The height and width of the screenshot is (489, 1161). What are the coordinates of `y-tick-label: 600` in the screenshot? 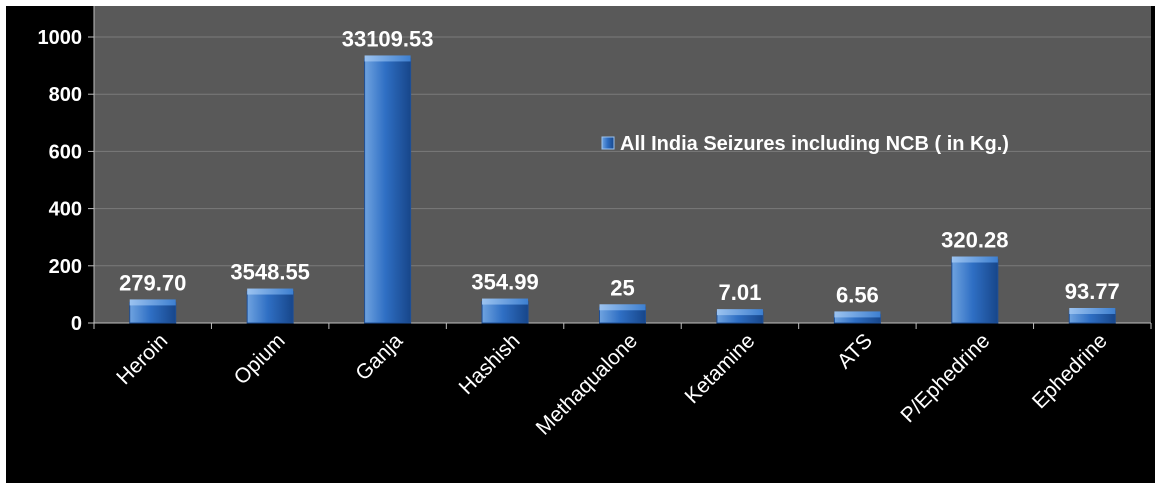 It's located at (65, 152).